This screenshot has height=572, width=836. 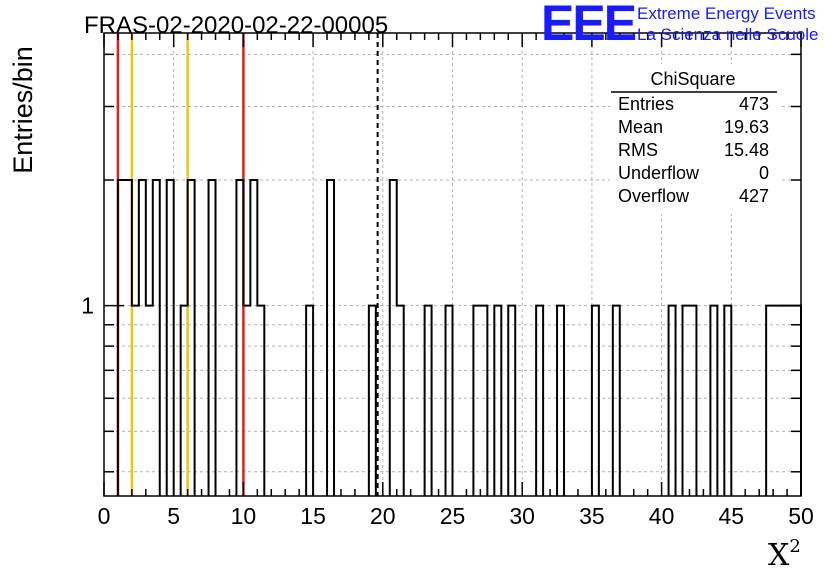 I want to click on logo-line-2: La Scienza nelle Scuole, so click(x=727, y=34).